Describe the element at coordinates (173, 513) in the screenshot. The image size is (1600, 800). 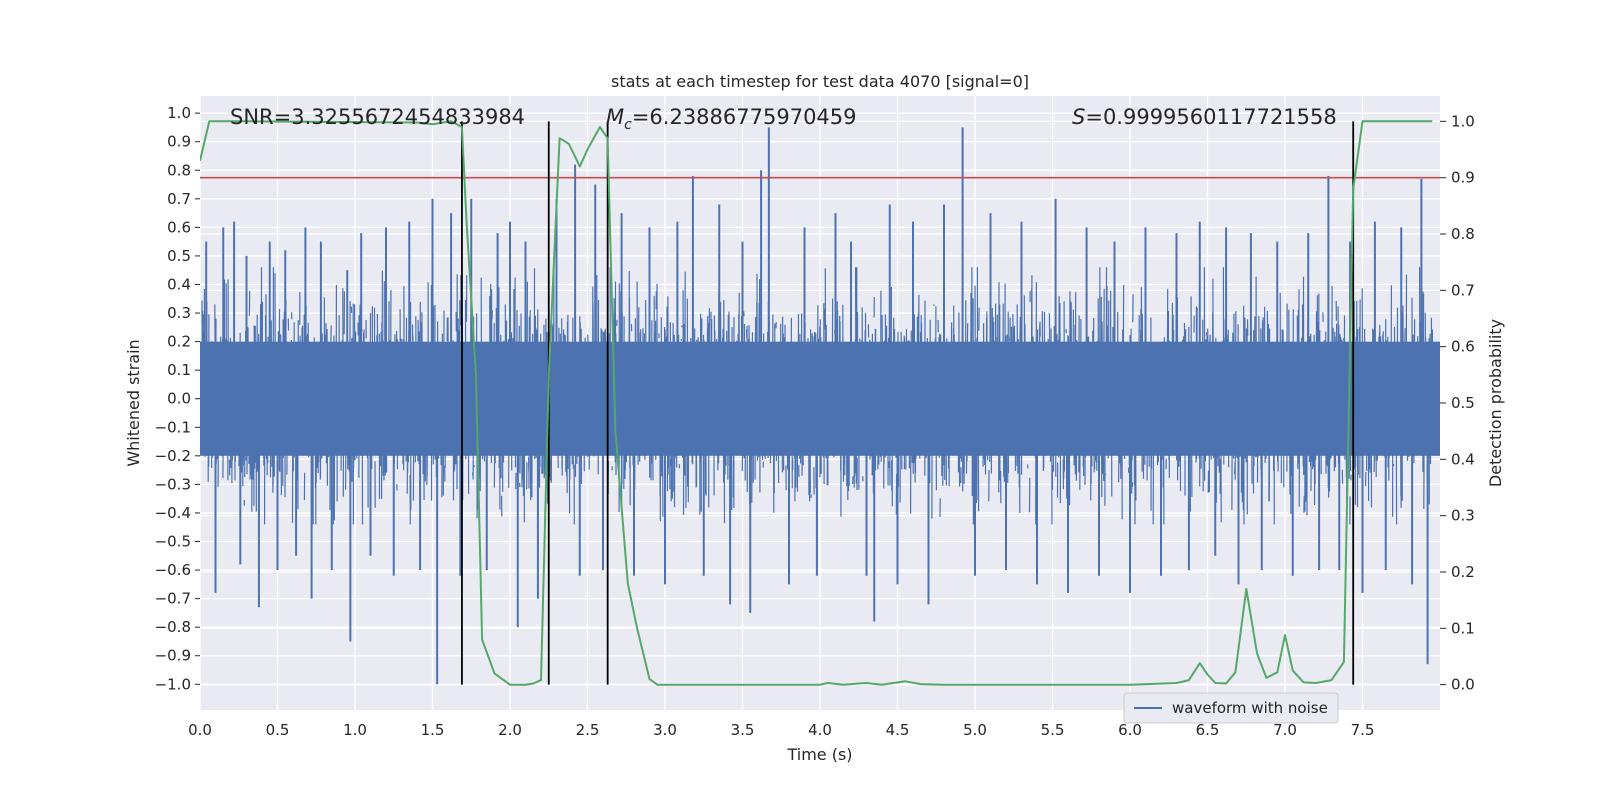
I see `y-tick-label: −0.4` at that location.